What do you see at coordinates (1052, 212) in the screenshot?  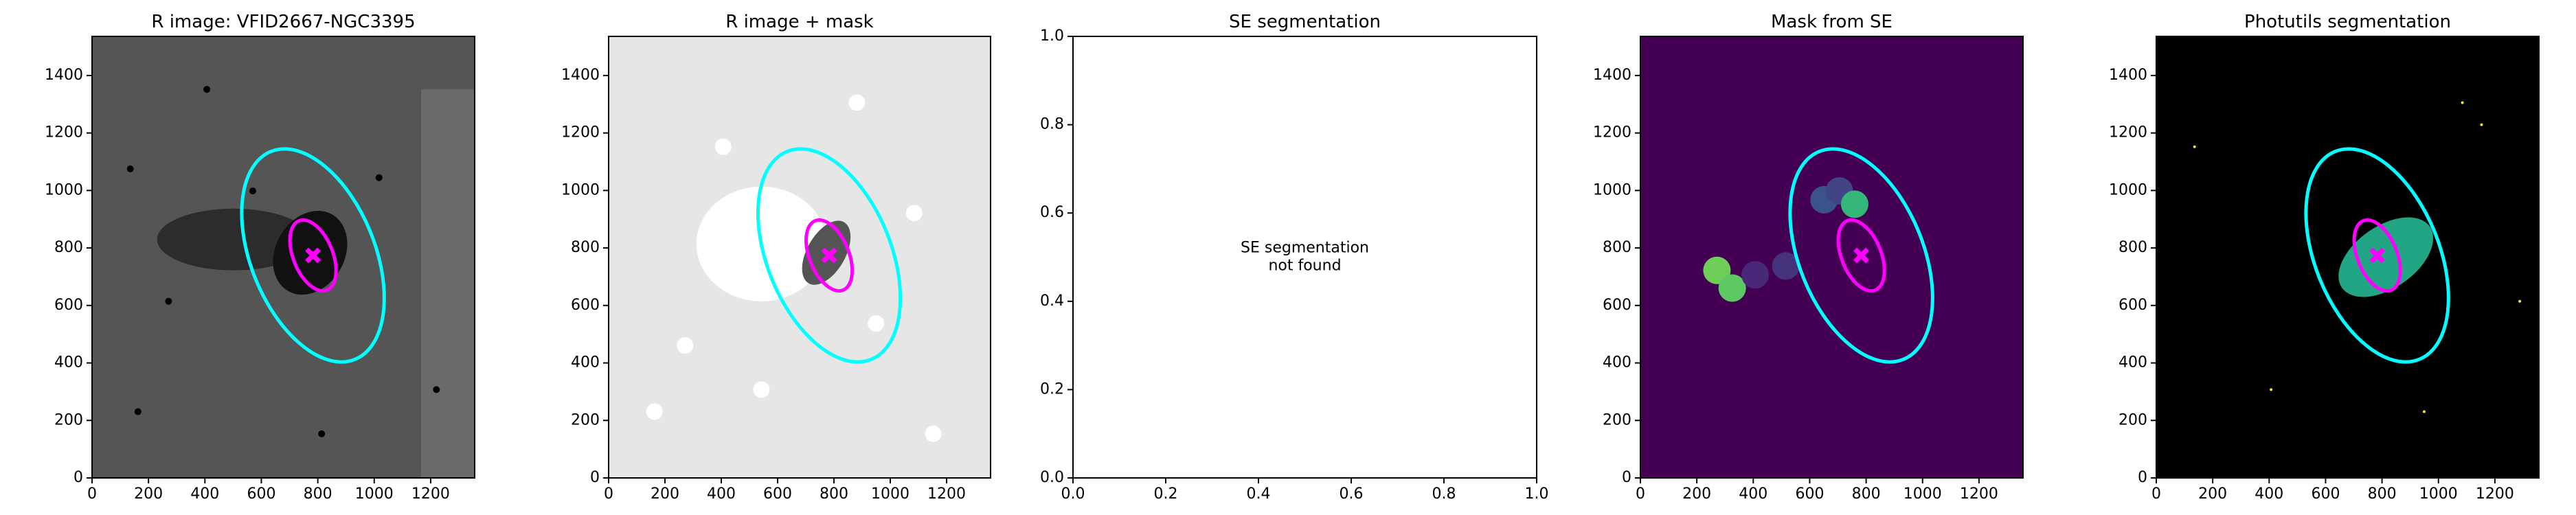 I see `y-tick-label: 0.6` at bounding box center [1052, 212].